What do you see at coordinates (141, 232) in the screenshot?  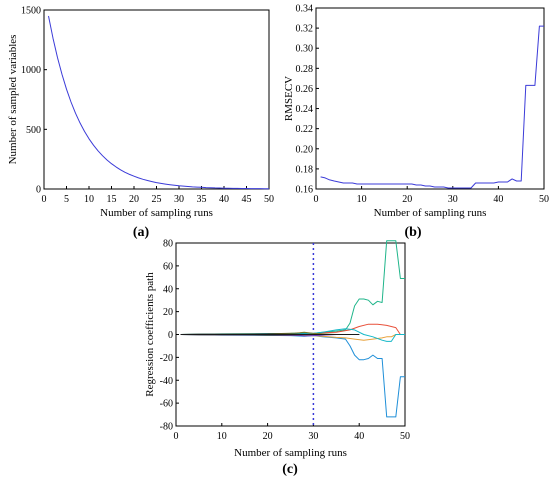 I see `panel-a-label: (a)` at bounding box center [141, 232].